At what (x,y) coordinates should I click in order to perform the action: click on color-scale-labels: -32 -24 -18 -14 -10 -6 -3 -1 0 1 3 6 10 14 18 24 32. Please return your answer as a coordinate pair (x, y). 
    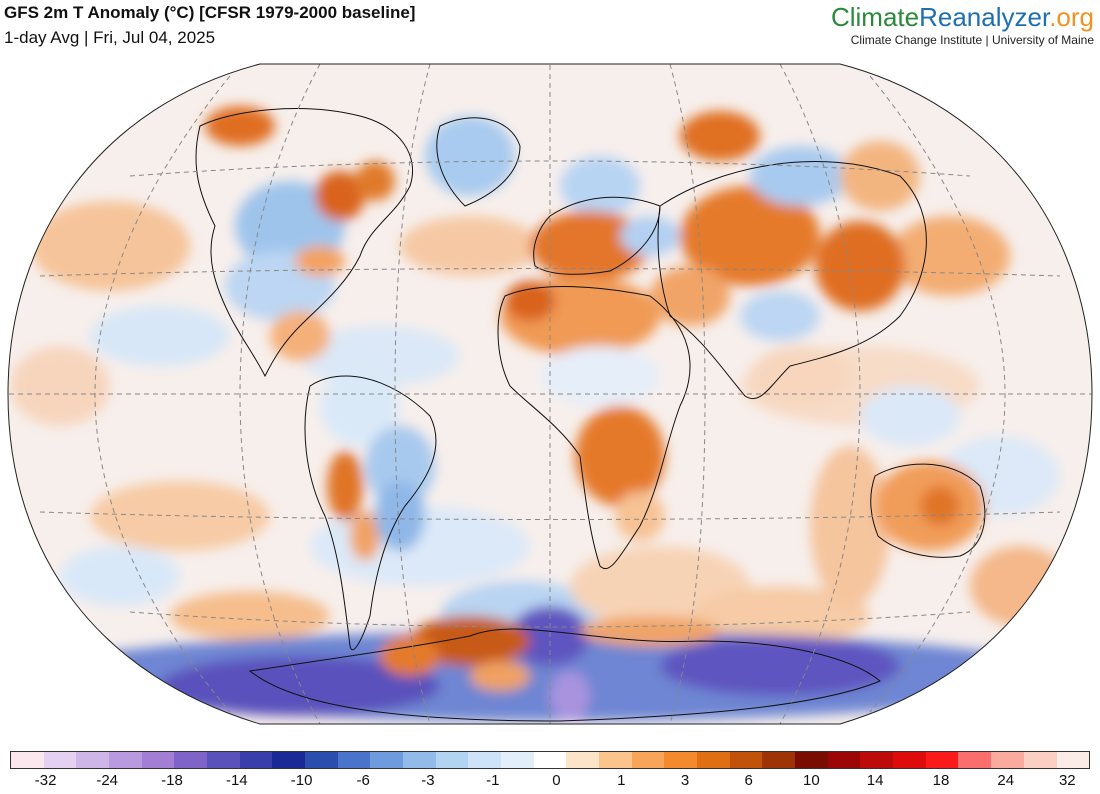
    Looking at the image, I should click on (550, 782).